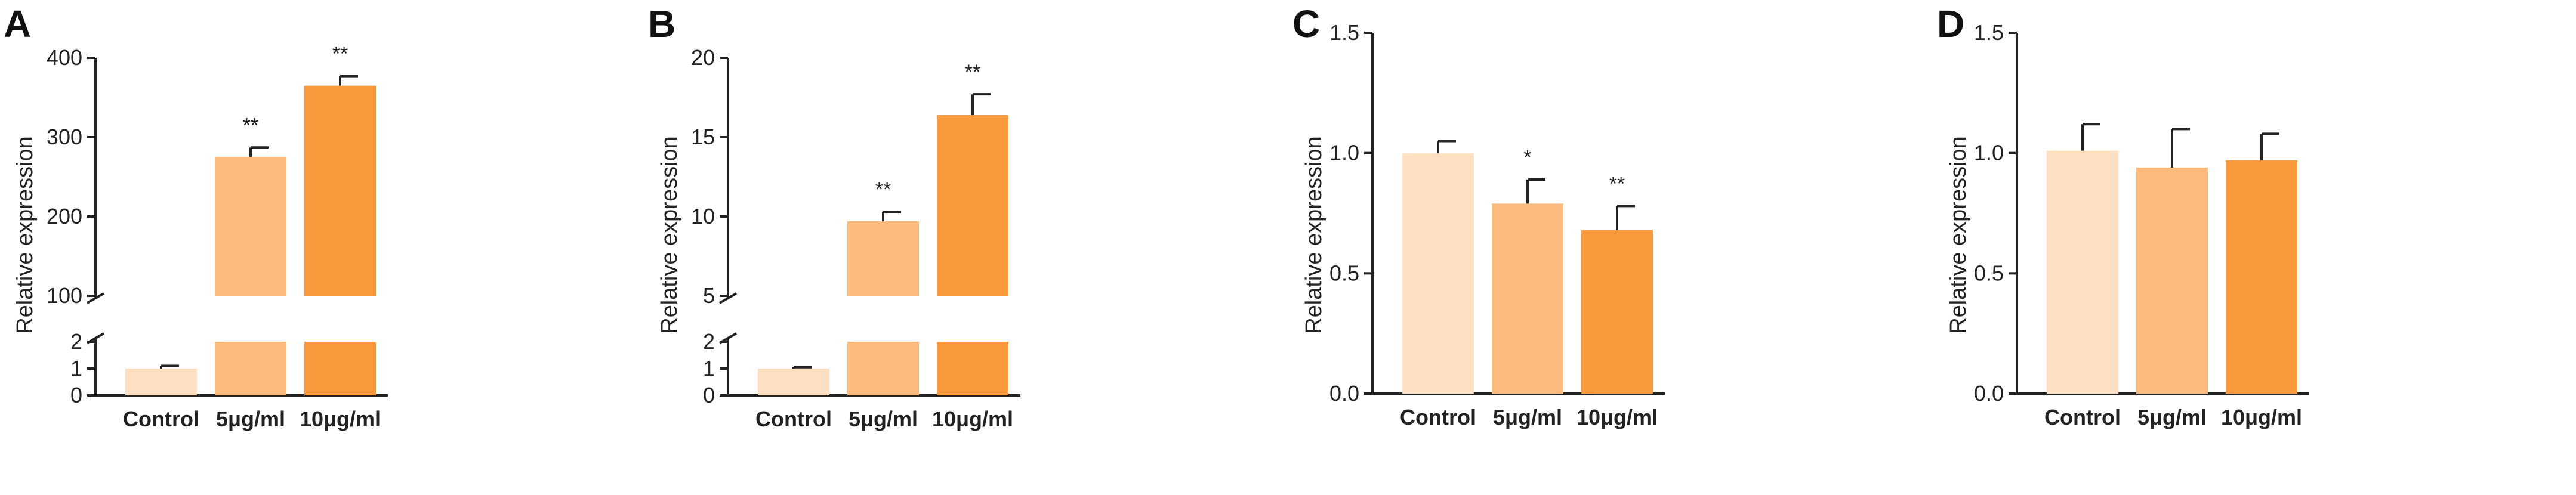 The height and width of the screenshot is (495, 2576). What do you see at coordinates (64, 137) in the screenshot?
I see `y-tick-label: 300` at bounding box center [64, 137].